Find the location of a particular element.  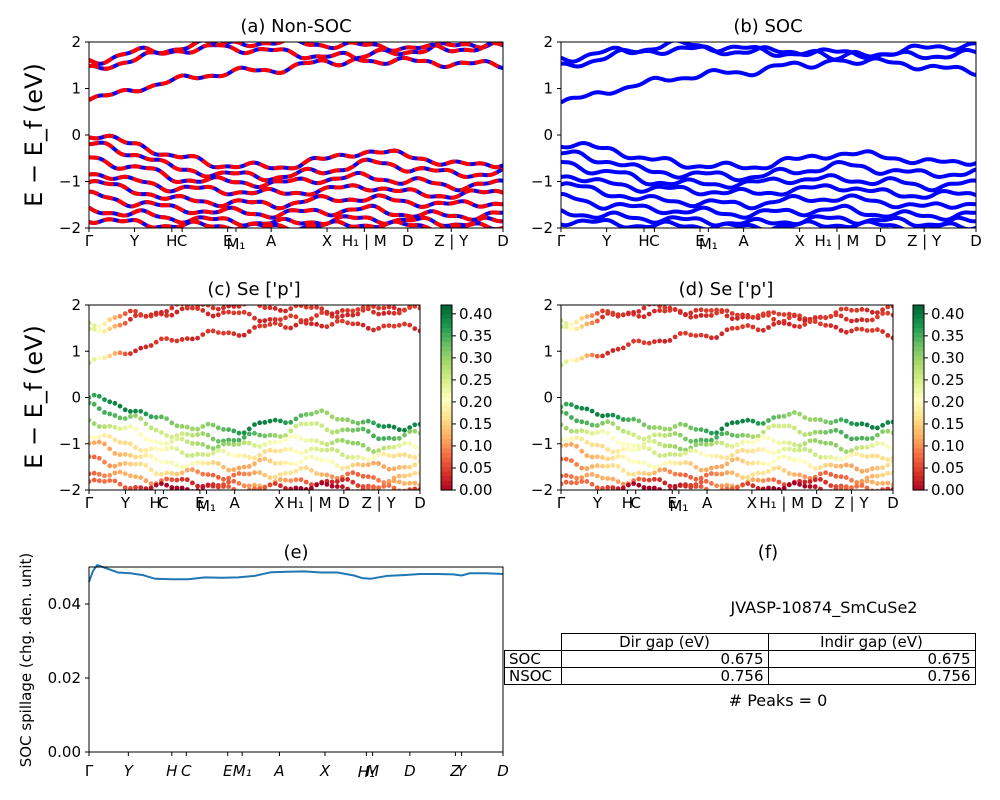

panel-e-xtick-label: Y is located at coordinates (462, 771).